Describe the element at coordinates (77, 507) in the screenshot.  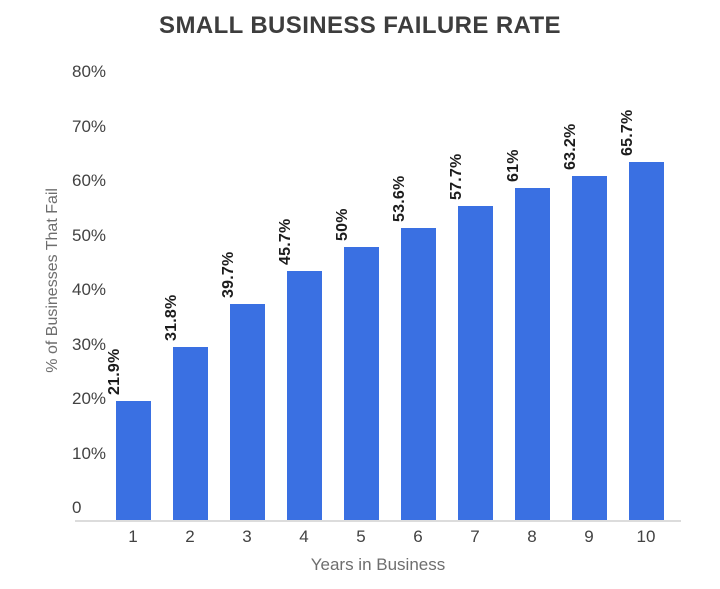
I see `y-tick-label: 0` at that location.